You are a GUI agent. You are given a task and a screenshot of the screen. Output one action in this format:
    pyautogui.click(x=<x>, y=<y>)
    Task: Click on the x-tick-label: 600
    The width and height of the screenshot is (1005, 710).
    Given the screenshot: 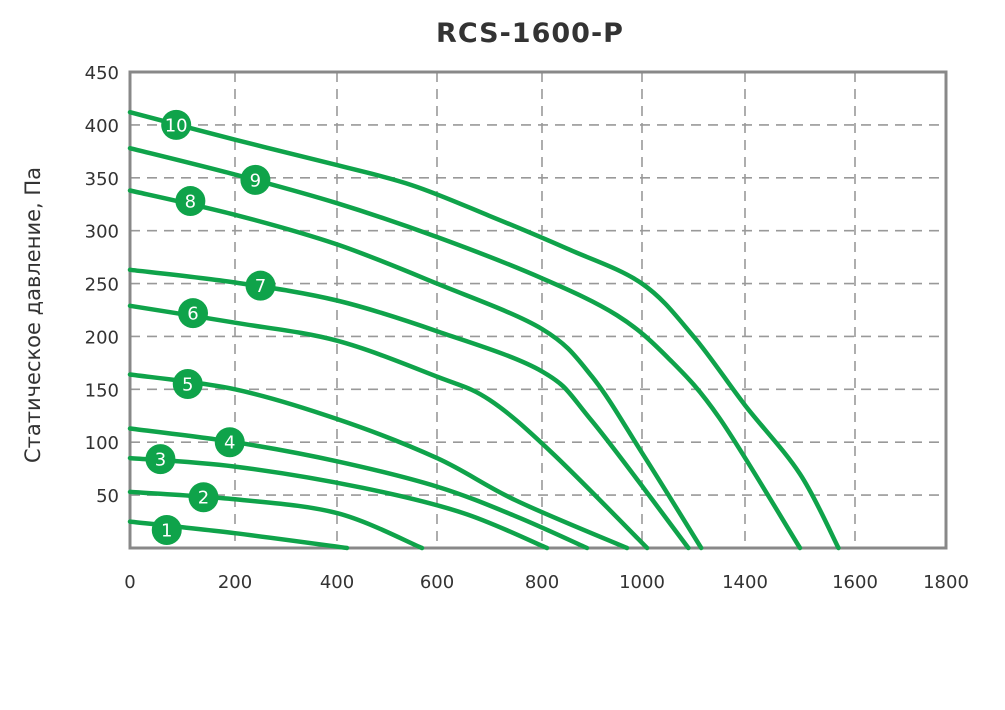 What is the action you would take?
    pyautogui.click(x=437, y=582)
    